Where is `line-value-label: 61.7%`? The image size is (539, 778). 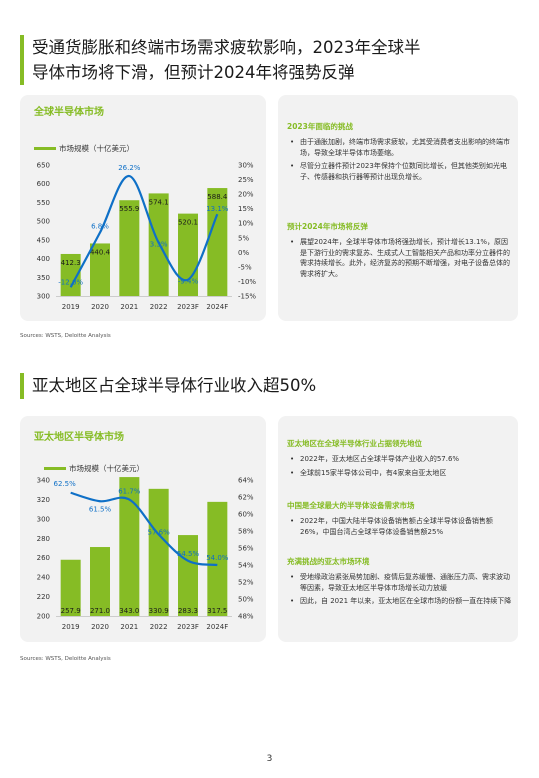
line-value-label: 61.7% is located at coordinates (129, 492).